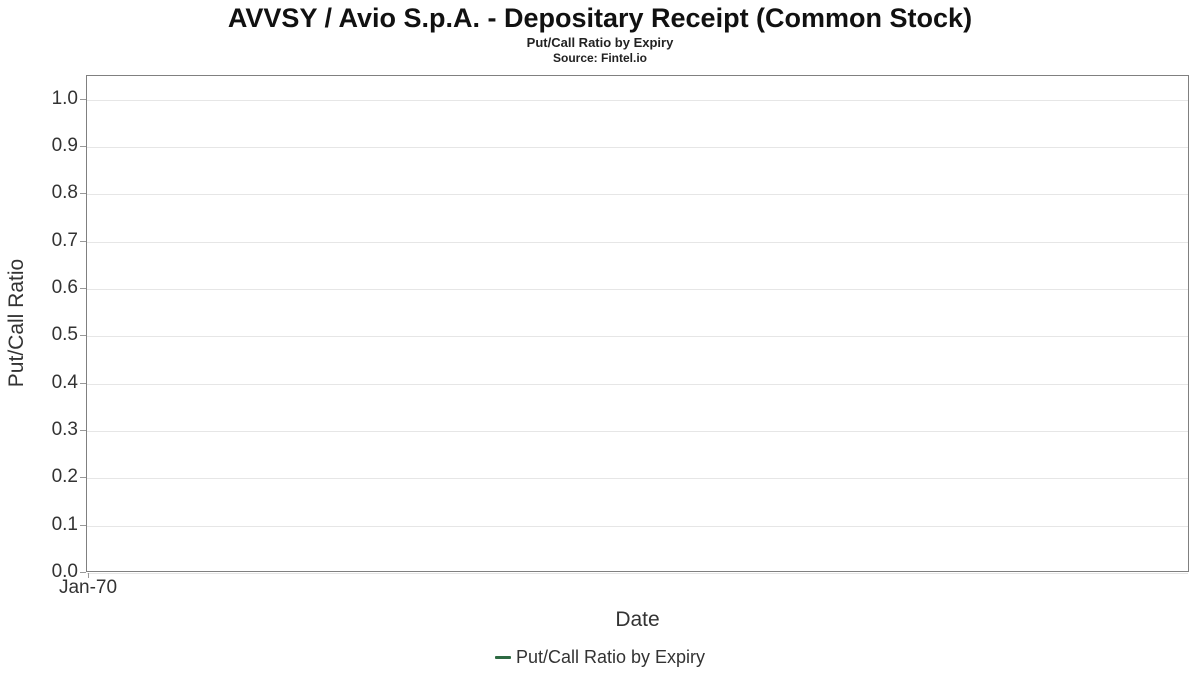  I want to click on legend-line-icon, so click(502, 657).